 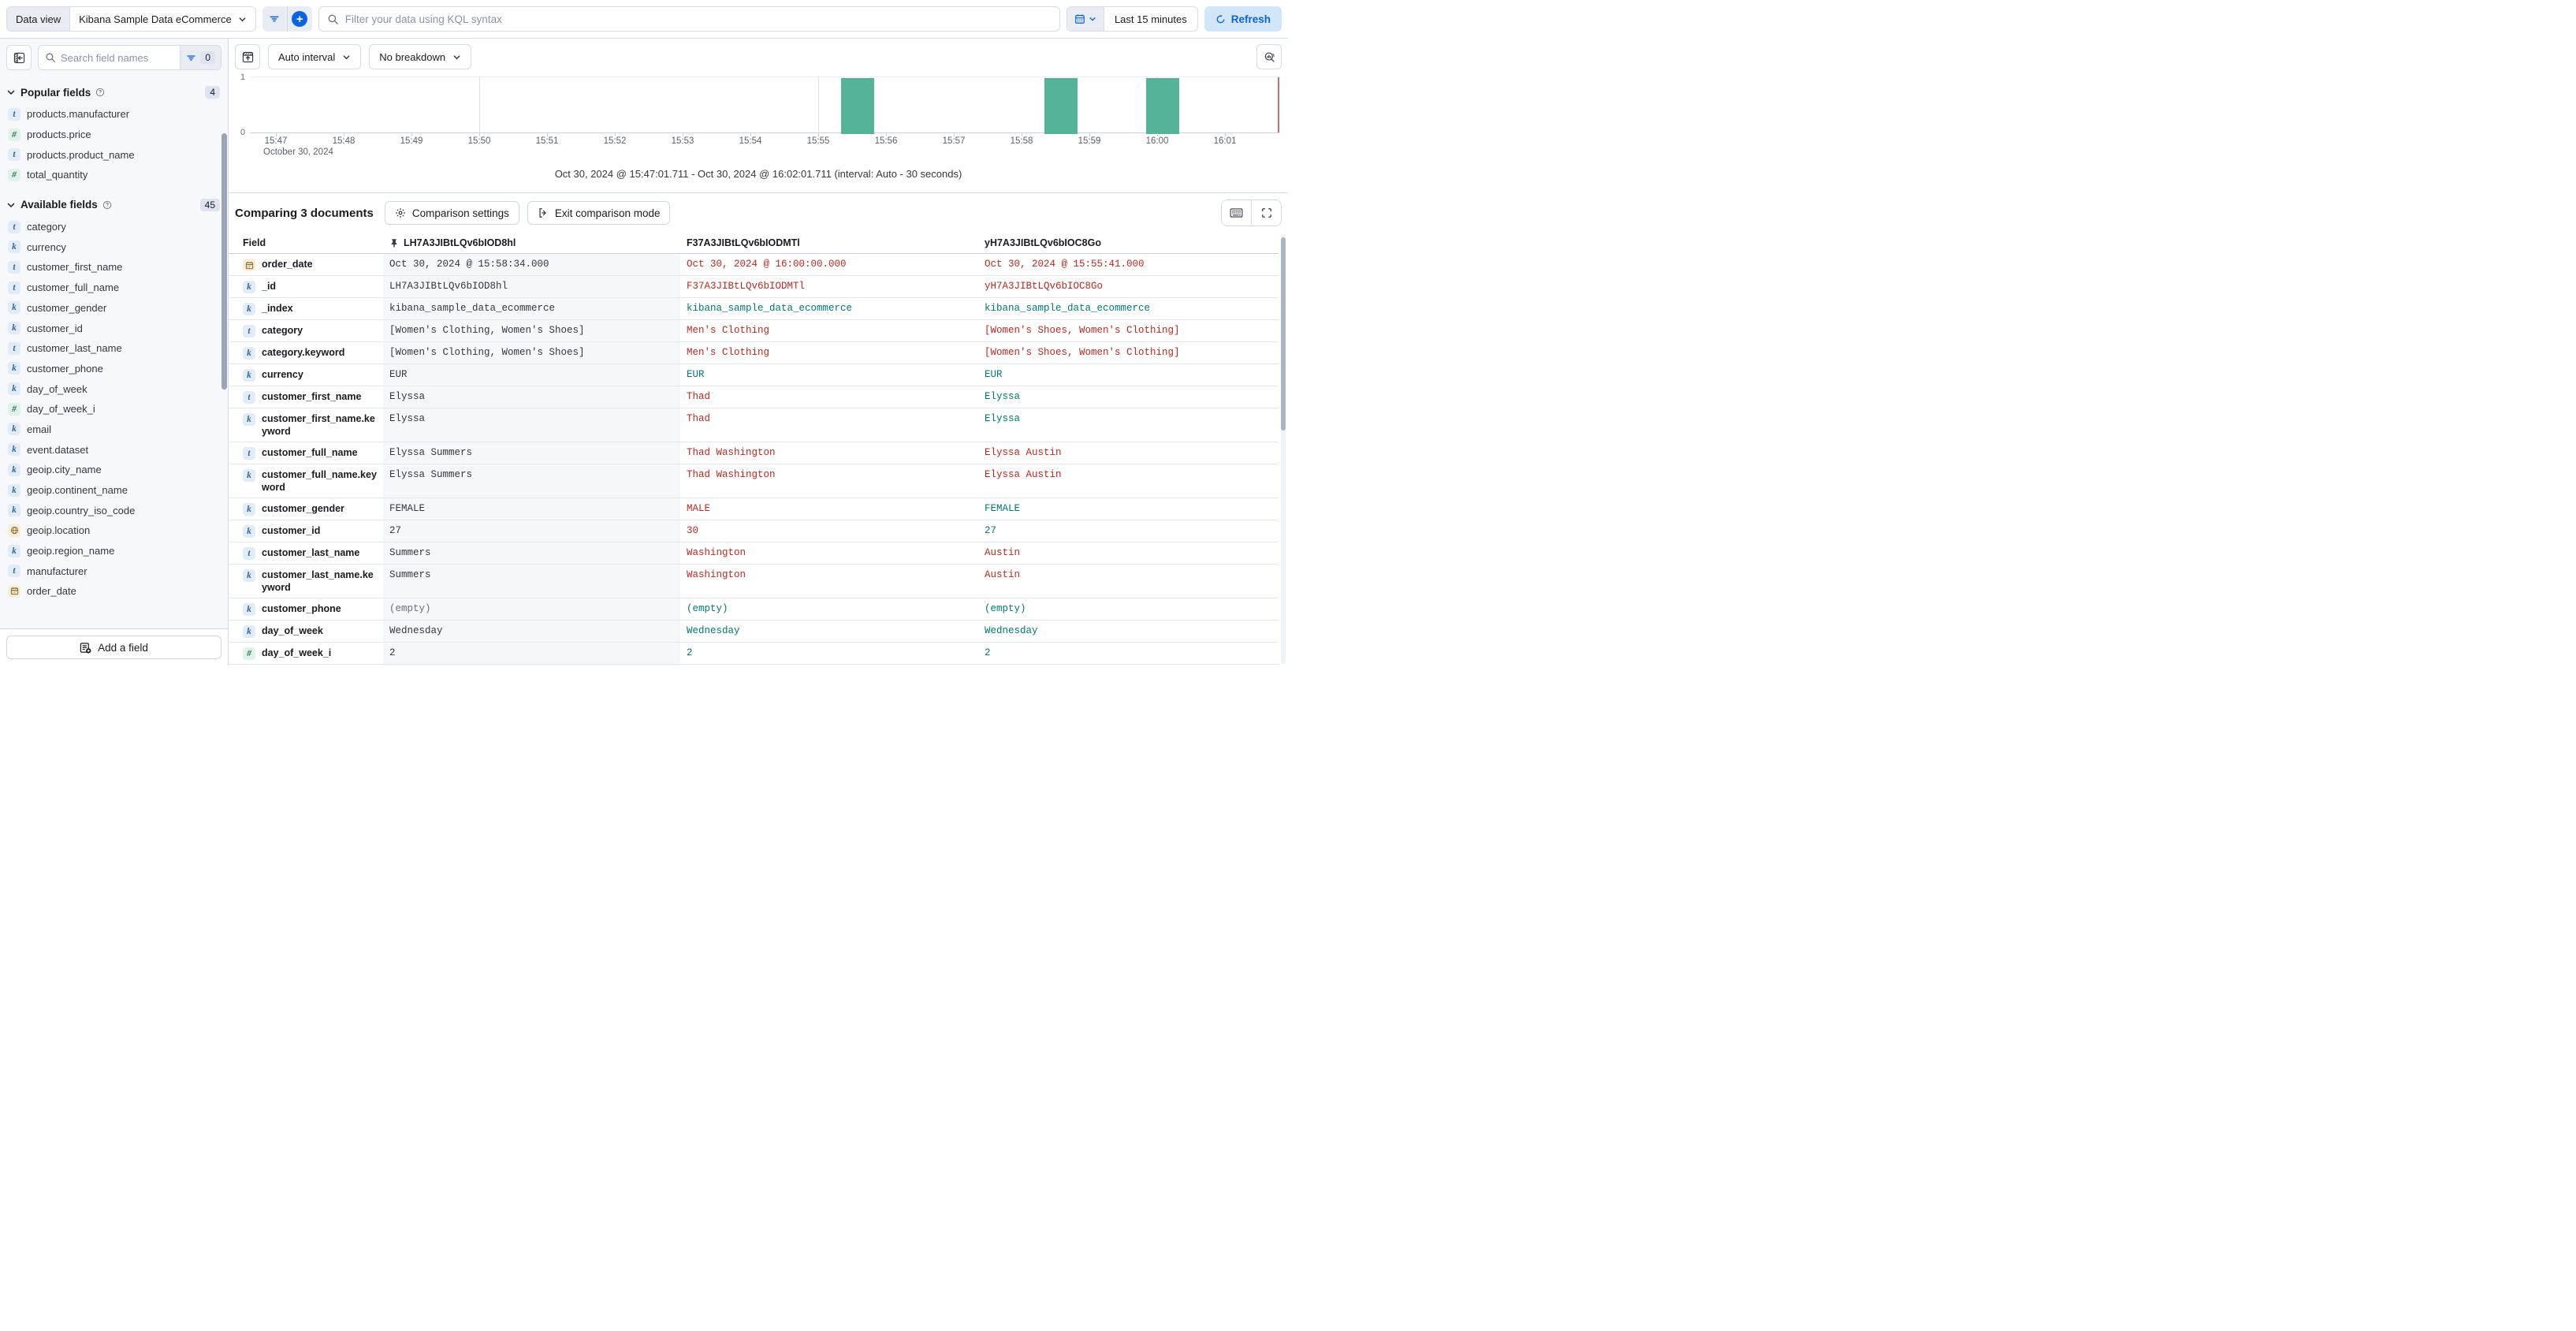 I want to click on field-item-label: customer_phone, so click(x=65, y=368).